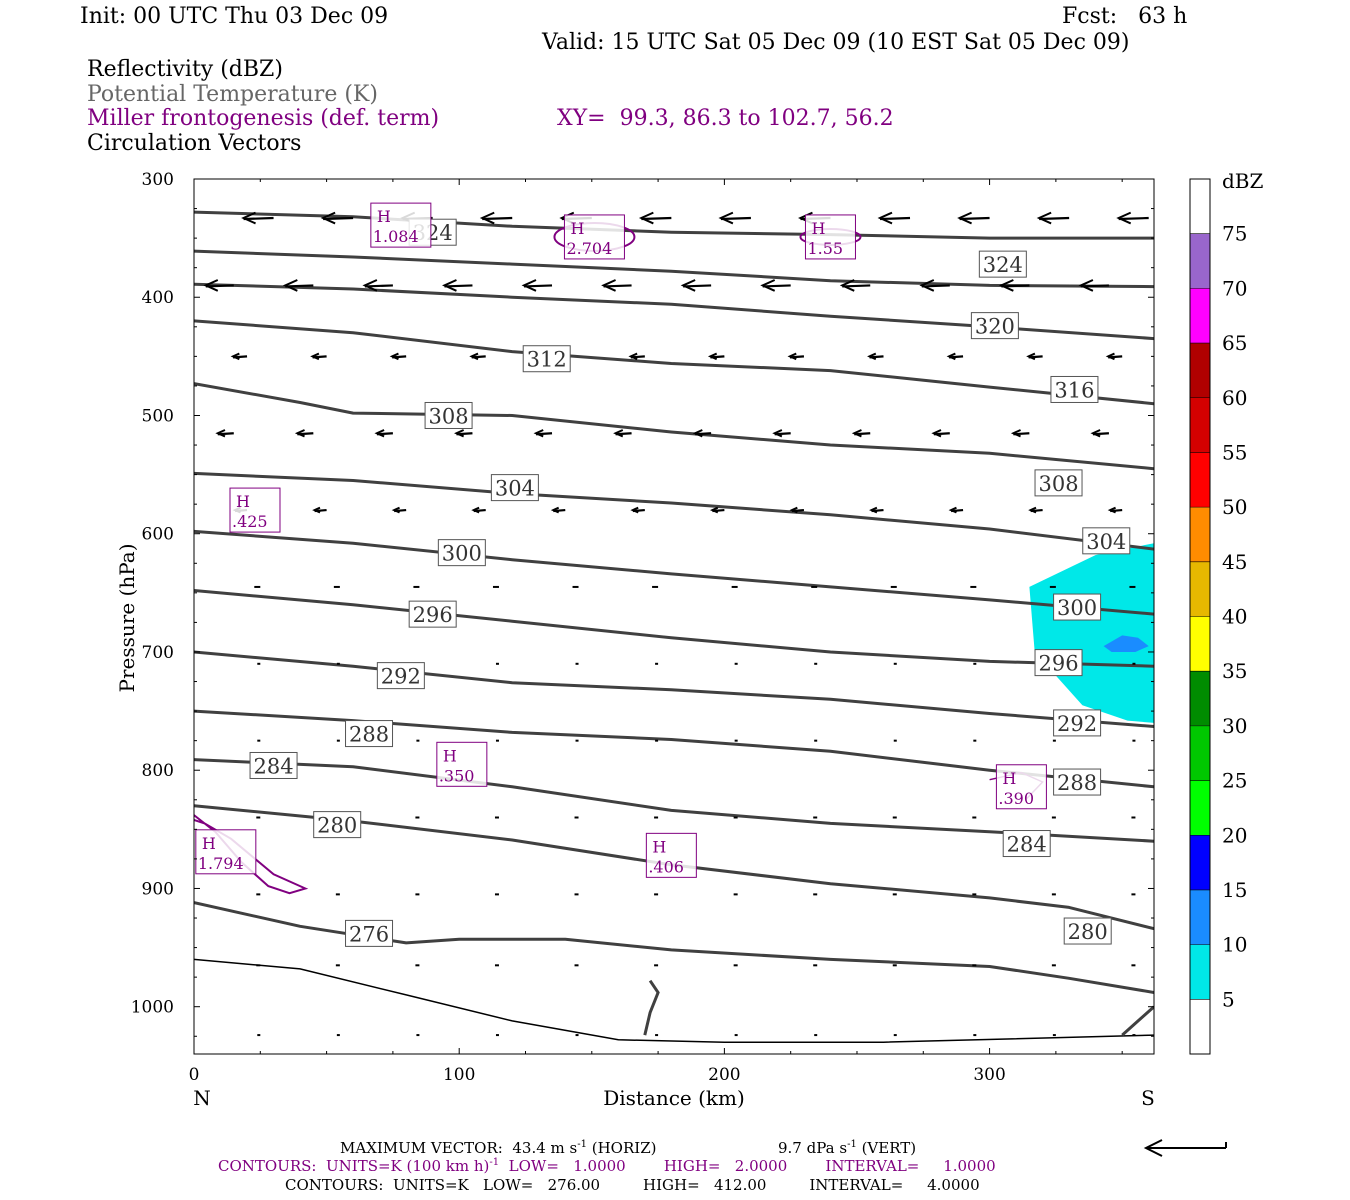  I want to click on theta-contour-low, so click(651, 1007).